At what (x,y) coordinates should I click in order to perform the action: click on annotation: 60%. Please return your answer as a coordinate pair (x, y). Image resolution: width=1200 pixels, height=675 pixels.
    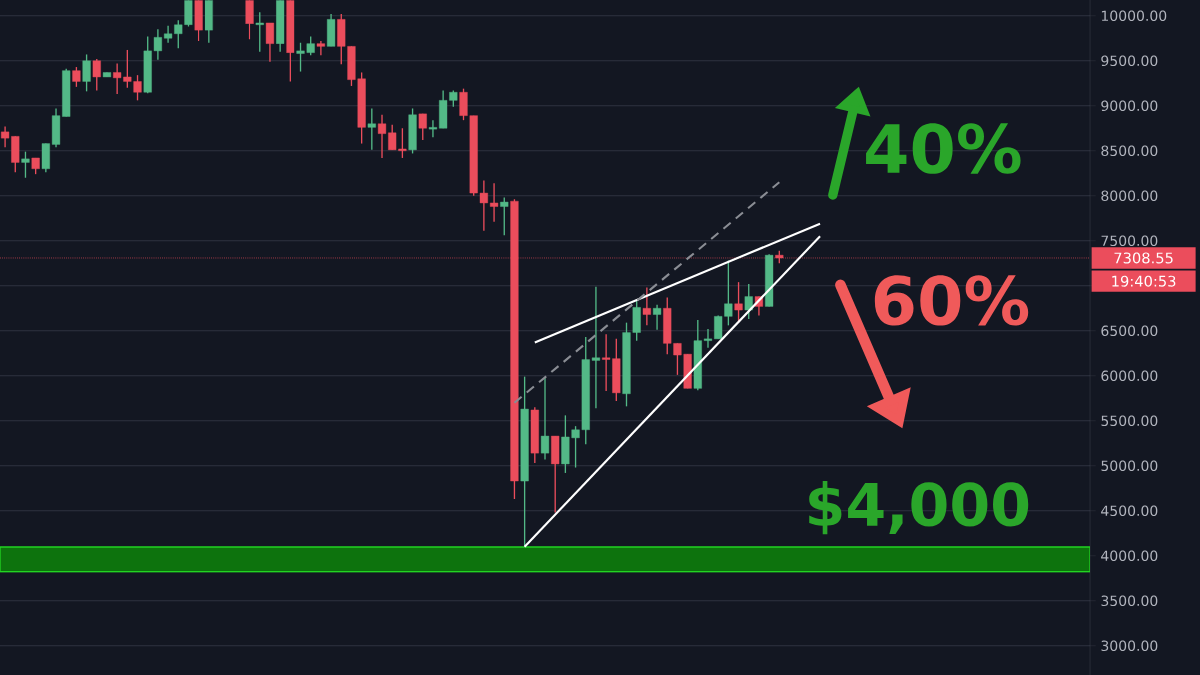
    Looking at the image, I should click on (951, 300).